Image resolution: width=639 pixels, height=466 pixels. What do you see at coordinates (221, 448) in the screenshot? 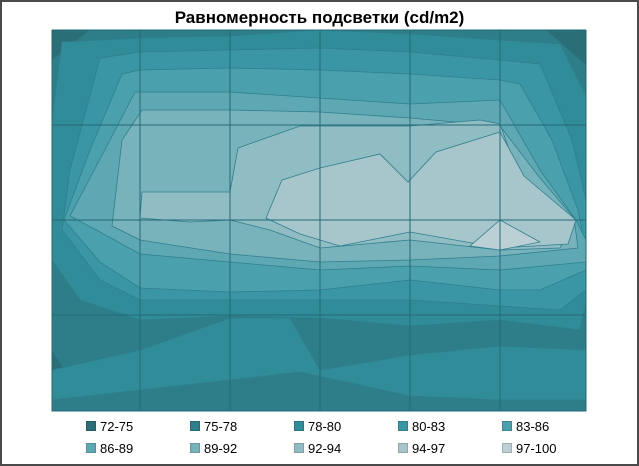
I see `legend-label: 89-92` at bounding box center [221, 448].